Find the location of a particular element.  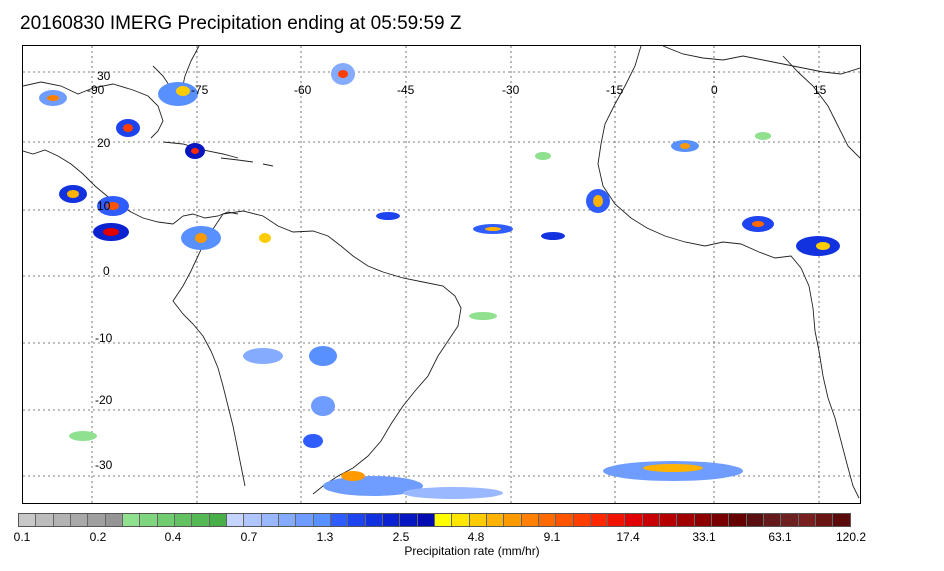

lat-label: 30 is located at coordinates (104, 76).